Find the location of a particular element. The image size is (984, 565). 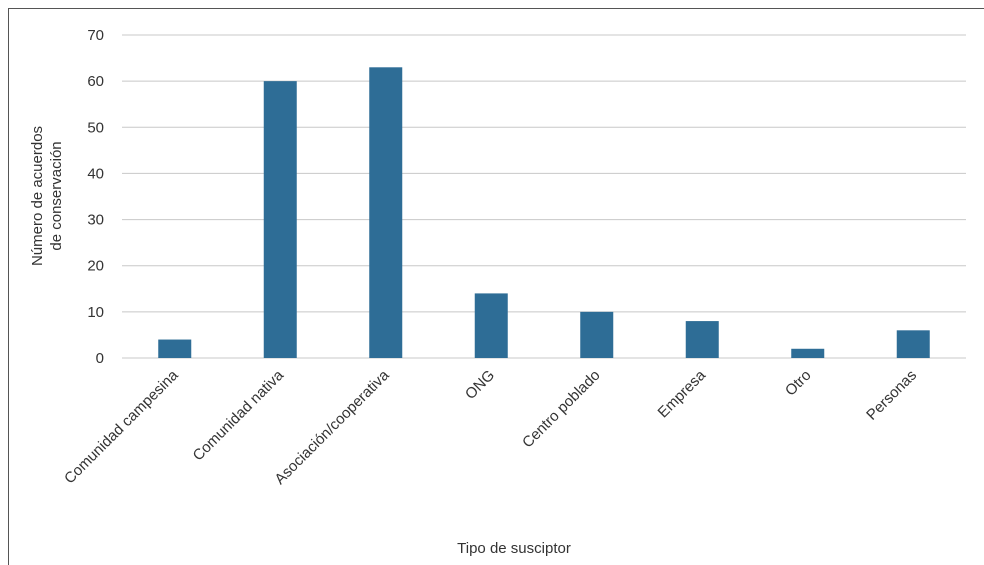

bar-asociación-cooperativa is located at coordinates (386, 213).